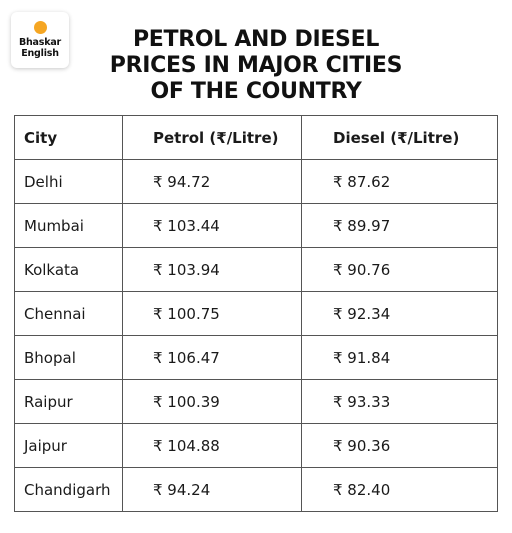 Image resolution: width=512 pixels, height=533 pixels. I want to click on logo-text-line-1: Bhaskar, so click(40, 42).